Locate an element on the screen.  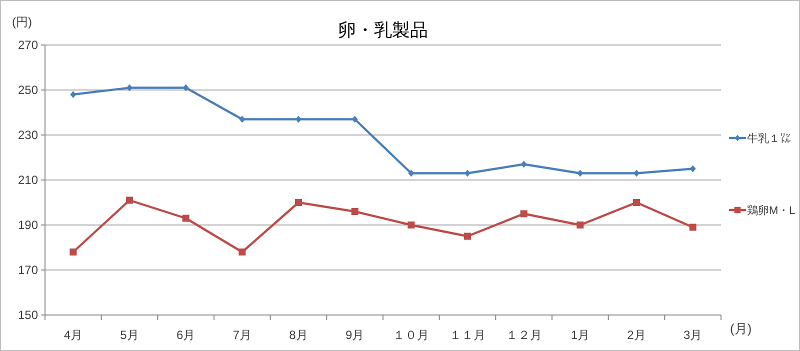
y-tick-label: 270 is located at coordinates (28, 45).